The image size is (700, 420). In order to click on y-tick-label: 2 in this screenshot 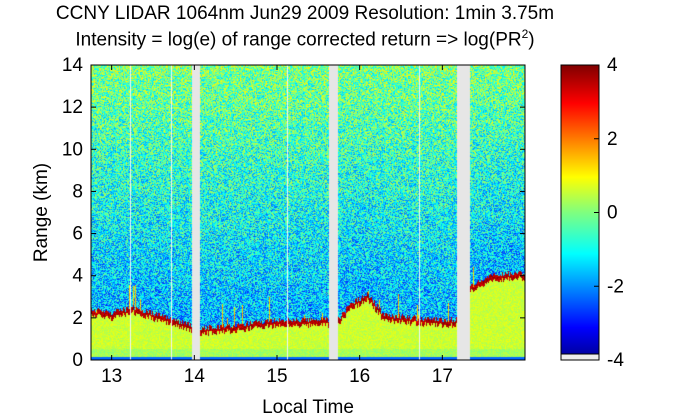, I will do `click(77, 318)`.